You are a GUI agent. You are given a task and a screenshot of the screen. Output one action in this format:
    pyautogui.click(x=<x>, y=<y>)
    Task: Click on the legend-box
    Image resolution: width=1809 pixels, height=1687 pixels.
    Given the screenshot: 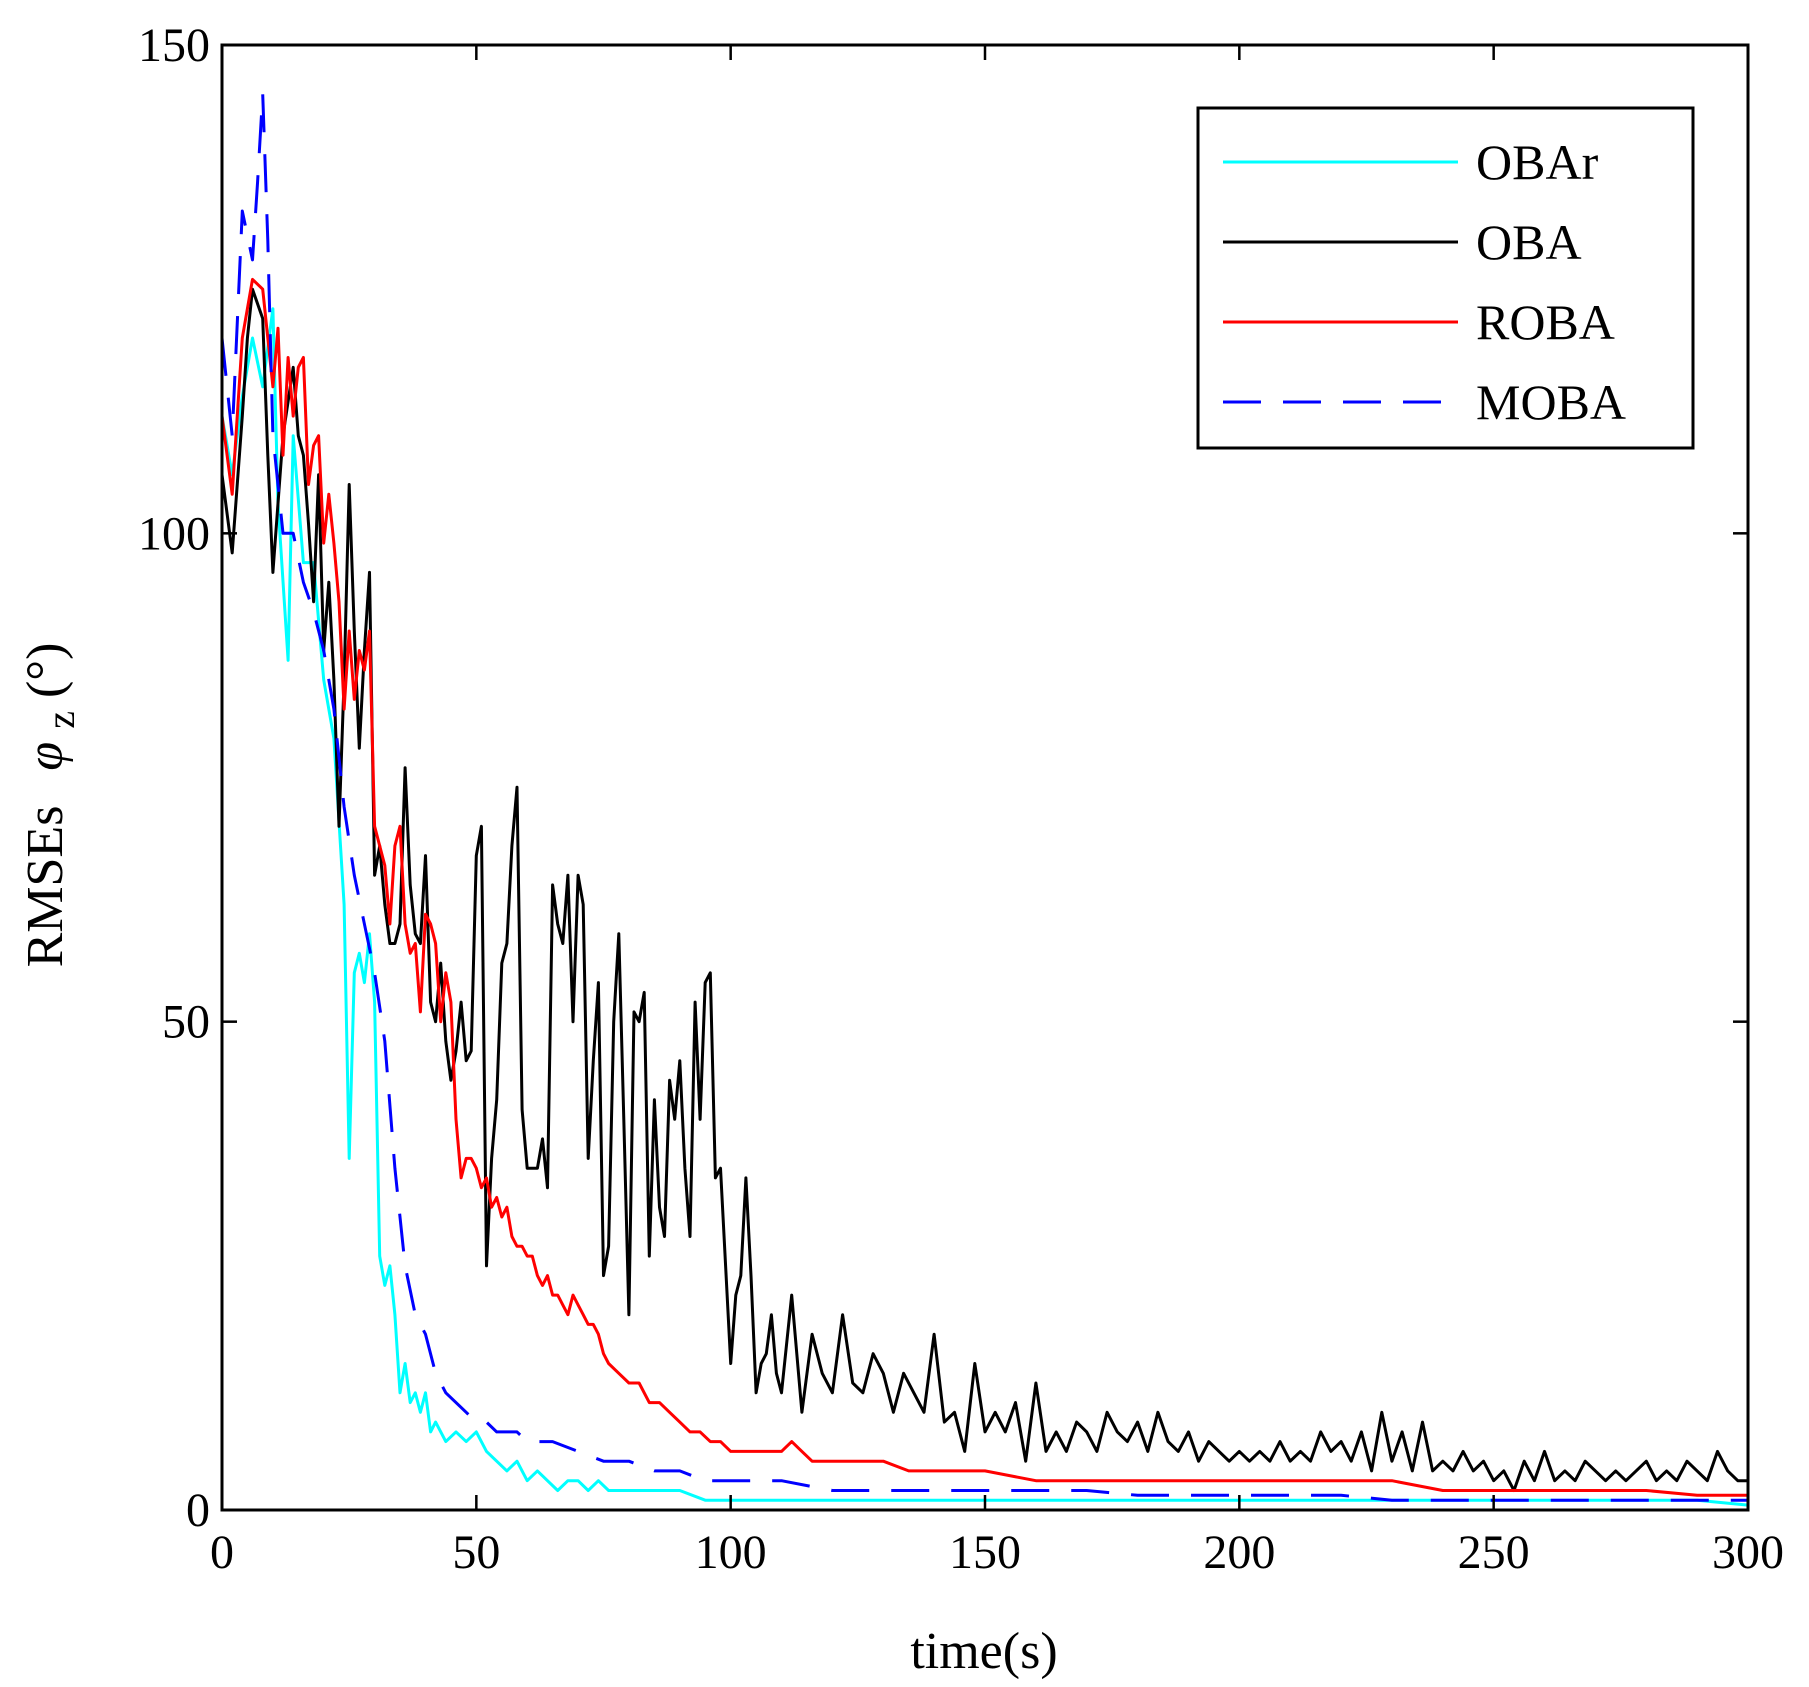 What is the action you would take?
    pyautogui.click(x=1445, y=278)
    